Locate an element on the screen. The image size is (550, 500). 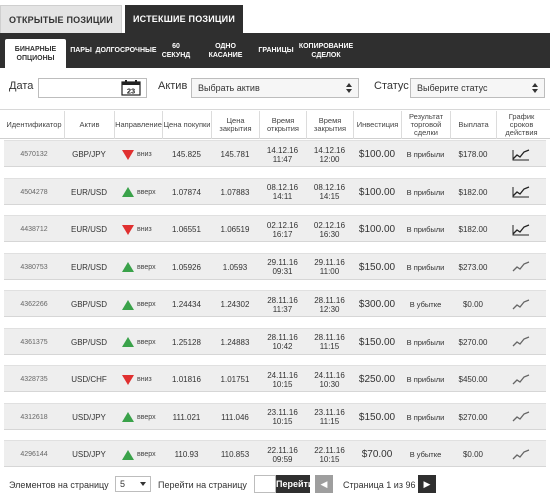
cell-close-price: 145.781 is located at coordinates (235, 154).